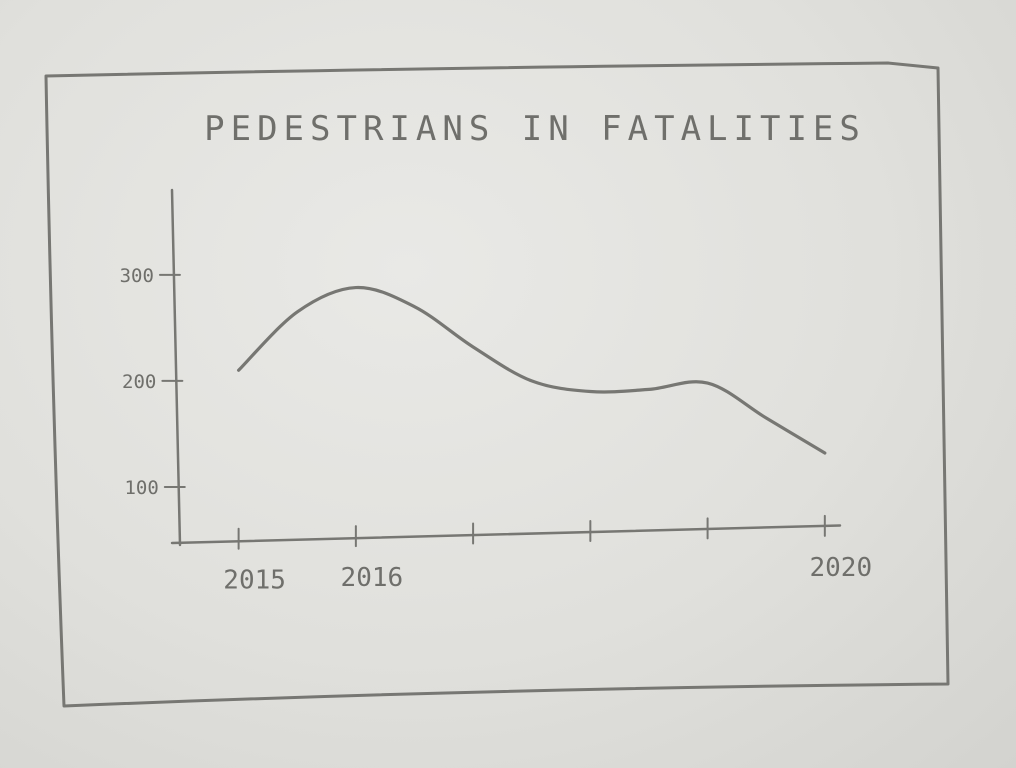 The image size is (1016, 768). I want to click on x-axis-ticks: 2015 2016 2020, so click(548, 555).